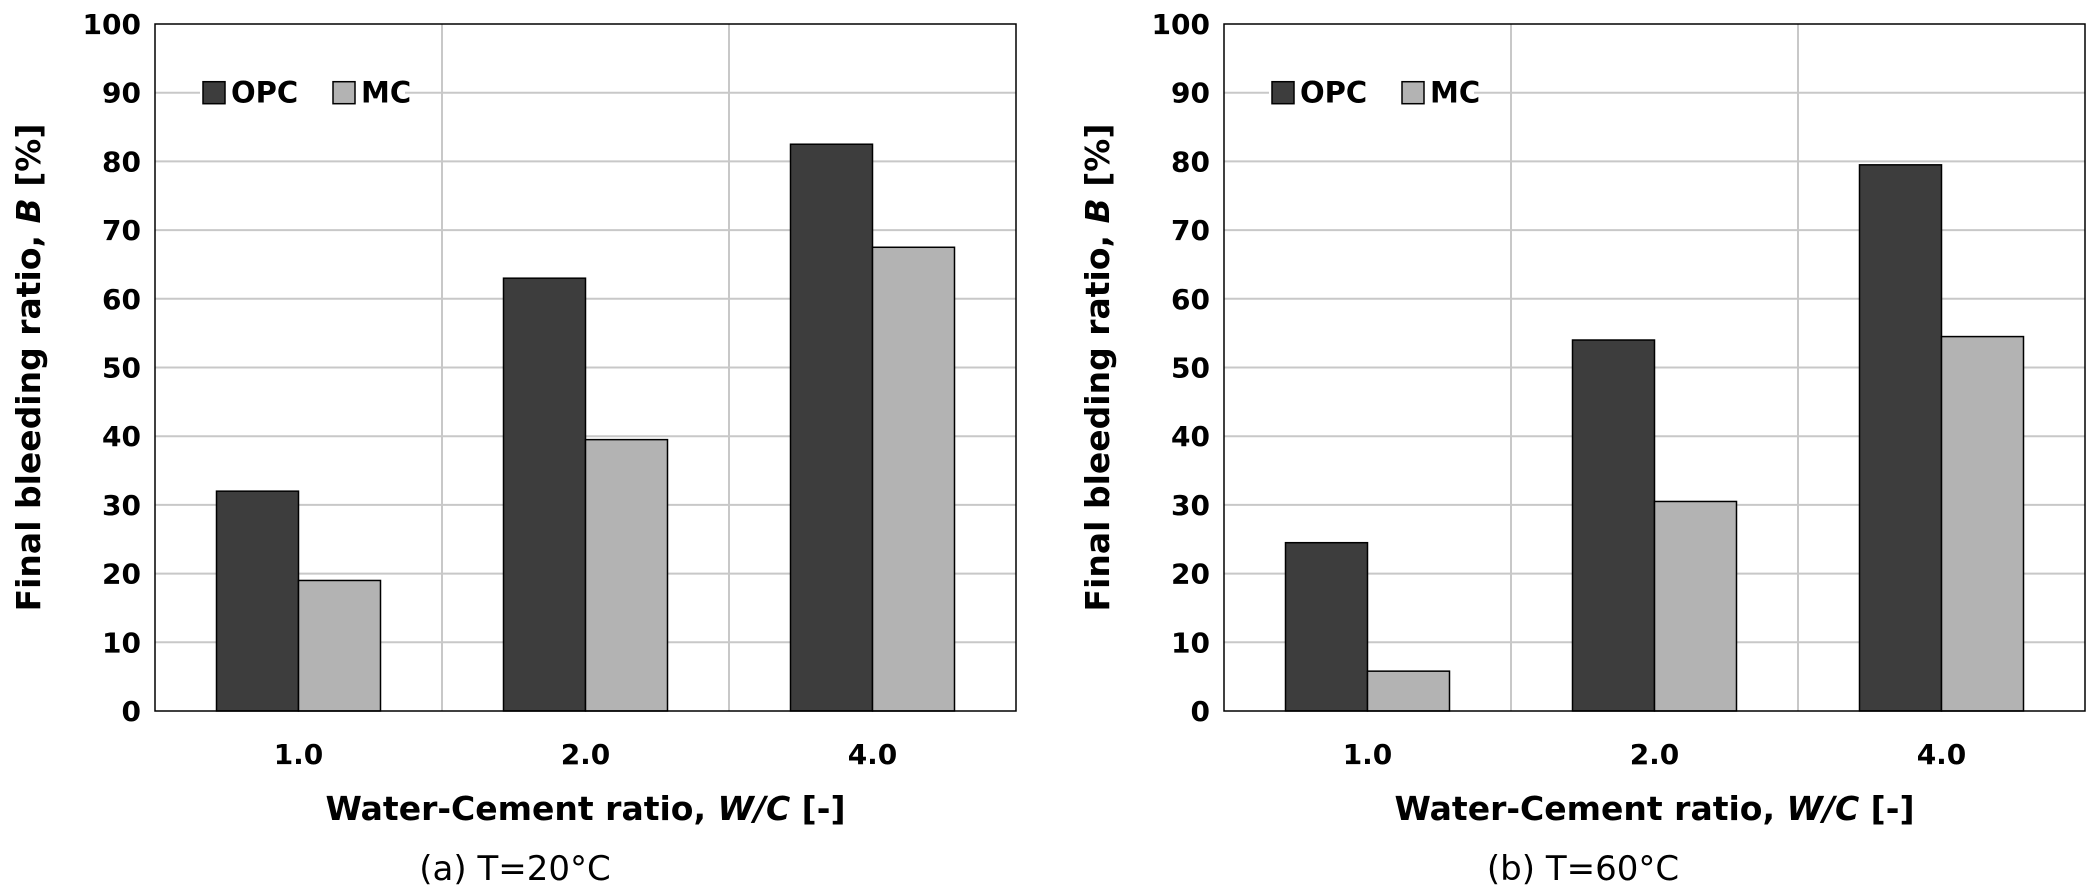  What do you see at coordinates (514, 869) in the screenshot?
I see `panel-caption: (a) T=20°C` at bounding box center [514, 869].